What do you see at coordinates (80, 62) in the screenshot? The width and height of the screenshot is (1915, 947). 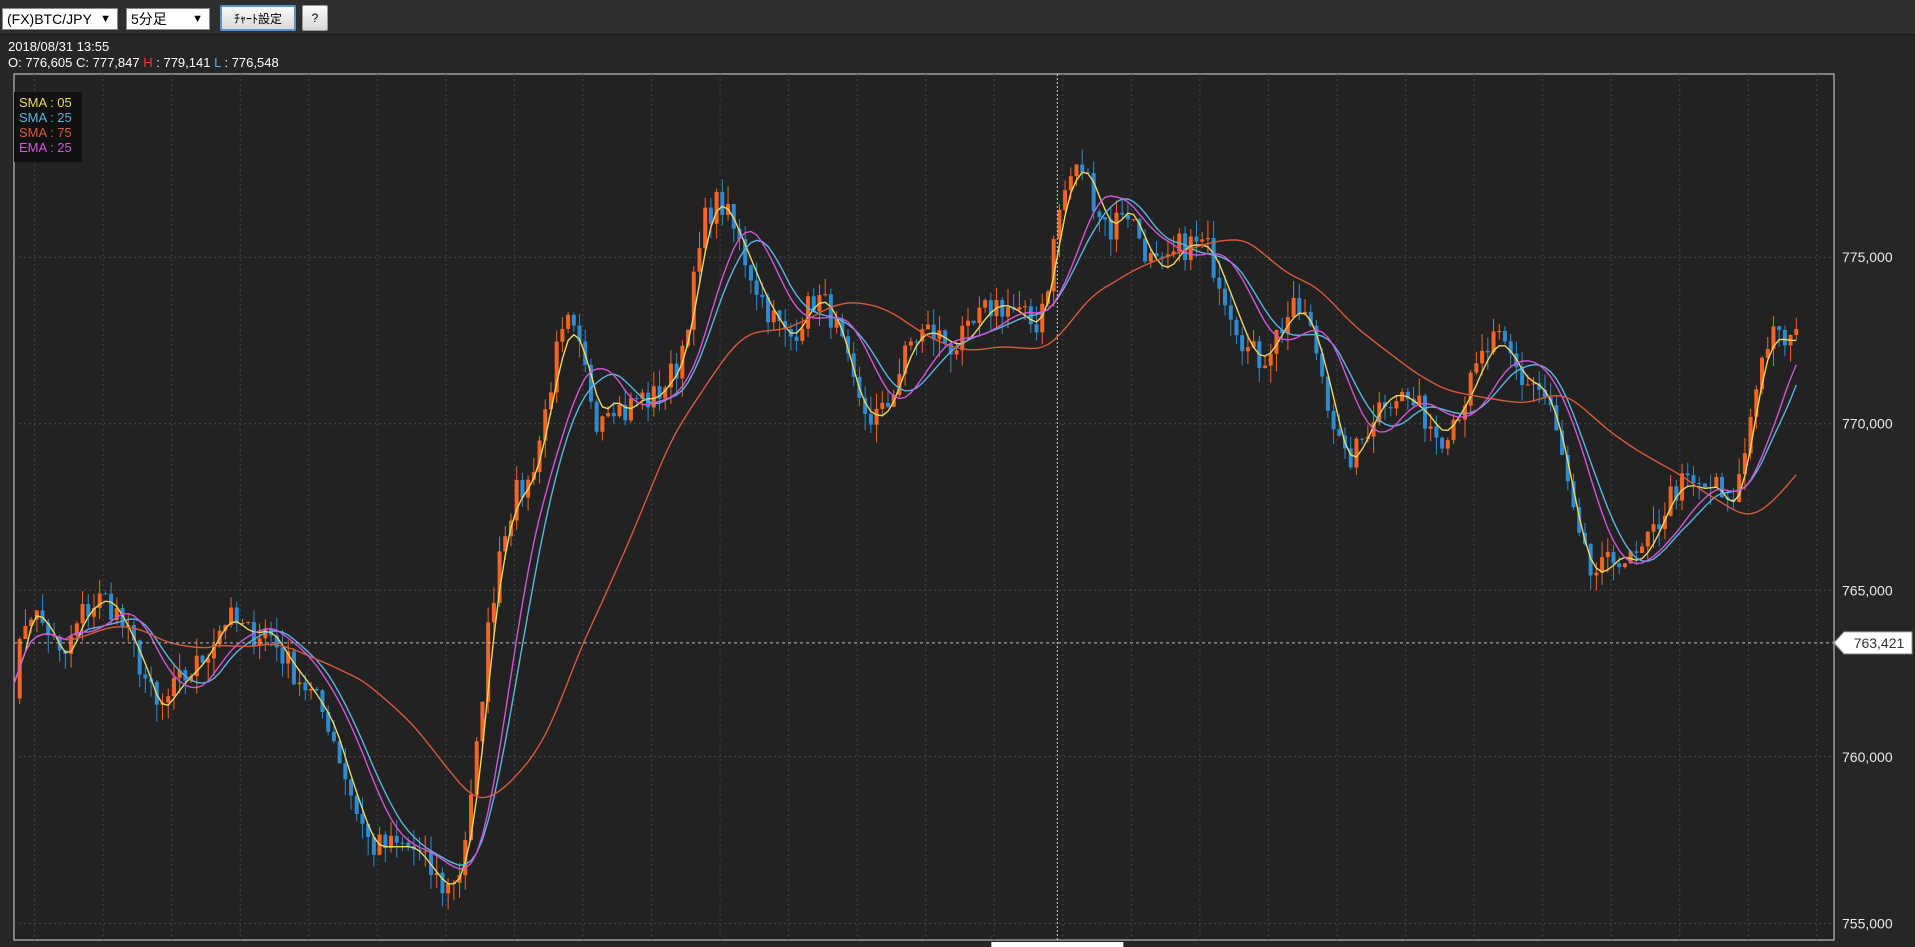 I see `close-label: C` at bounding box center [80, 62].